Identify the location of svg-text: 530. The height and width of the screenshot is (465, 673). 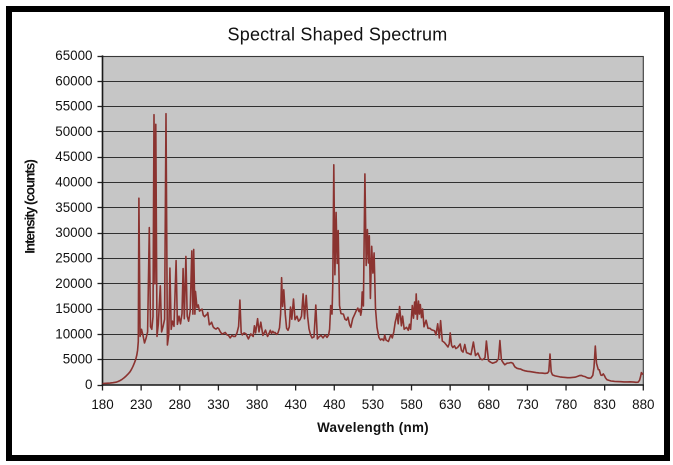
(373, 404).